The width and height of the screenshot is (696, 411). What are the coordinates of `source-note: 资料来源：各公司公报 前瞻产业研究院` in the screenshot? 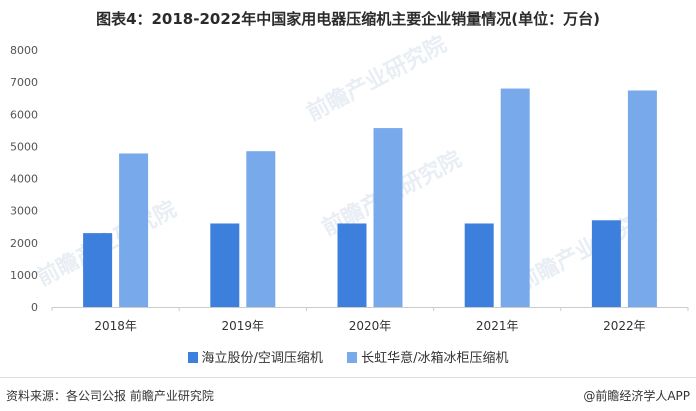 It's located at (110, 396).